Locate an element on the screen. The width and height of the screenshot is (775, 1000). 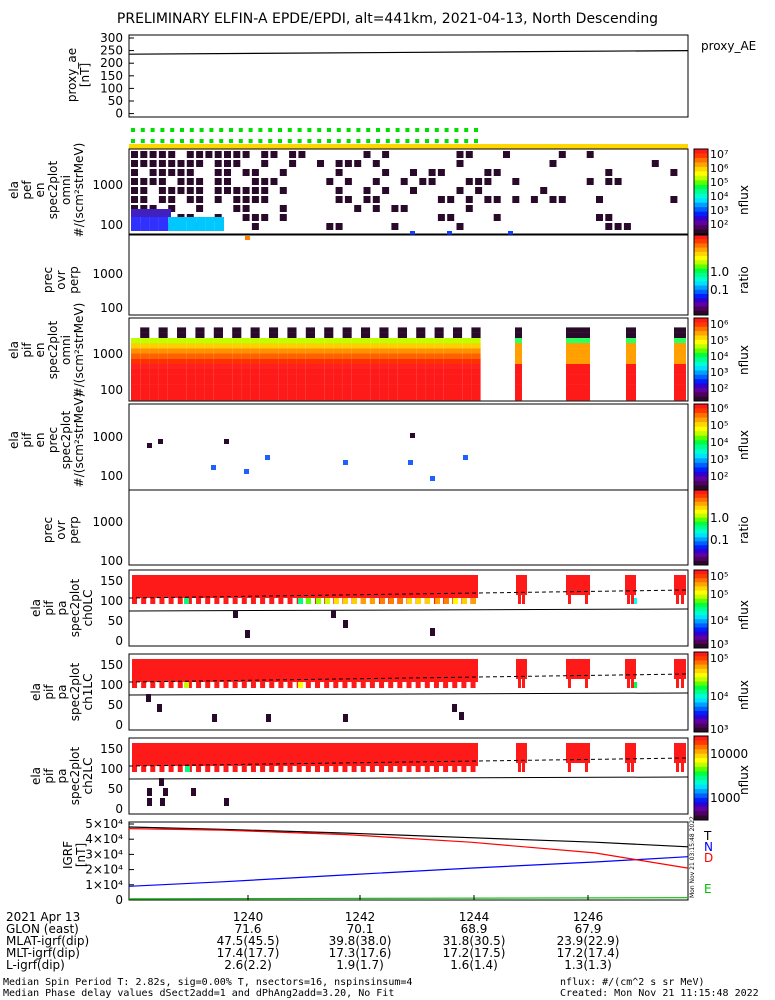
p1-ylabel: ela pef en spec2plot omni #/(scm²strMeV) is located at coordinates (46, 190).